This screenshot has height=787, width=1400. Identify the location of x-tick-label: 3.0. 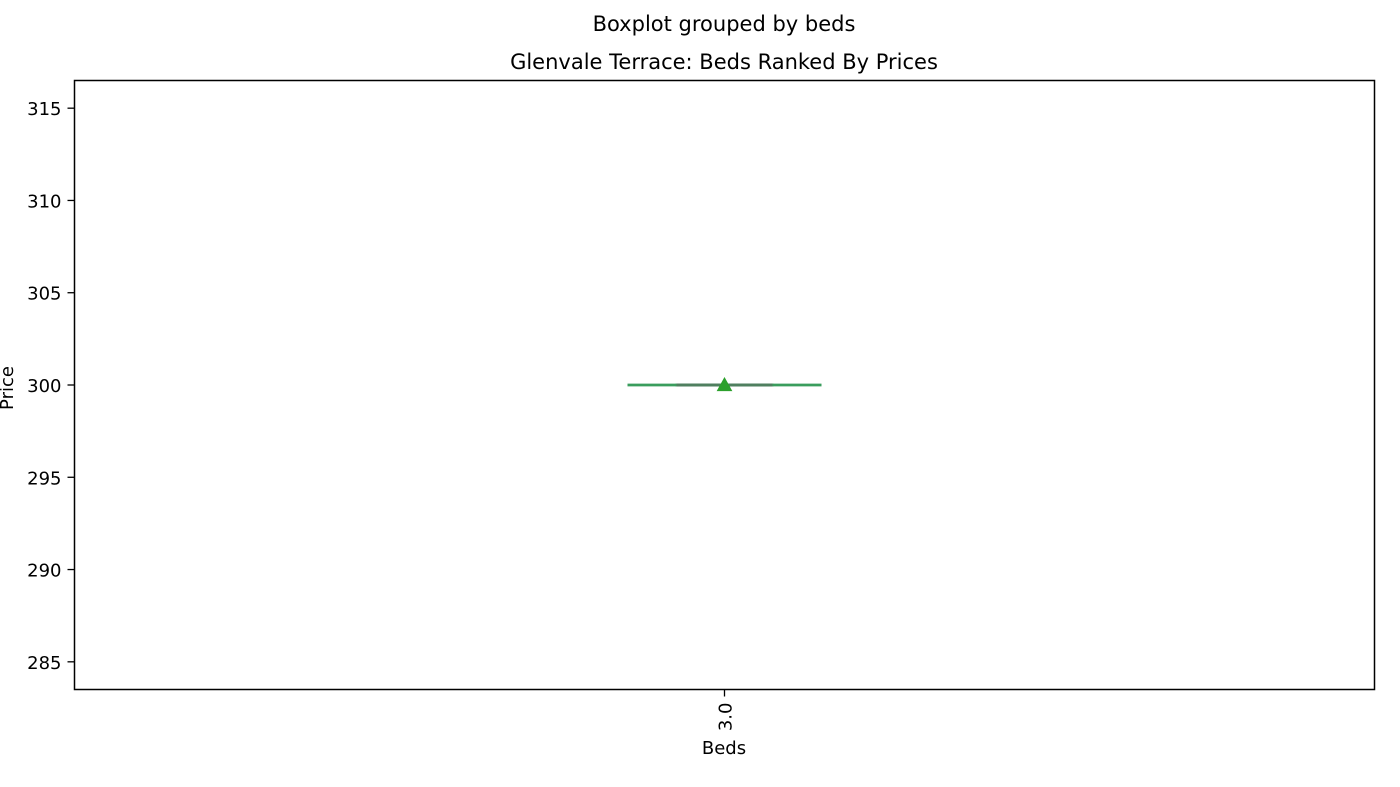
(726, 717).